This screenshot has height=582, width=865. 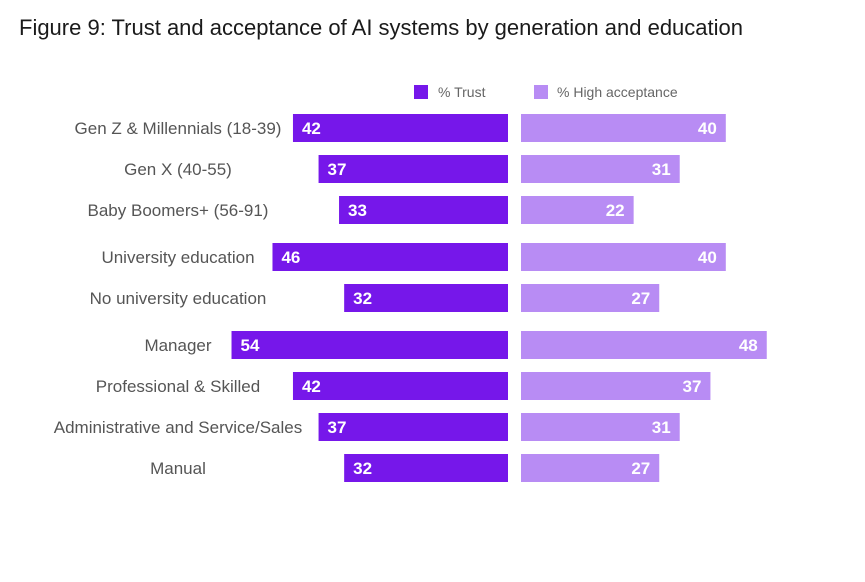 I want to click on category-label-gen-z-millennials-18-39: Gen Z & Millennials (18-39), so click(x=178, y=128).